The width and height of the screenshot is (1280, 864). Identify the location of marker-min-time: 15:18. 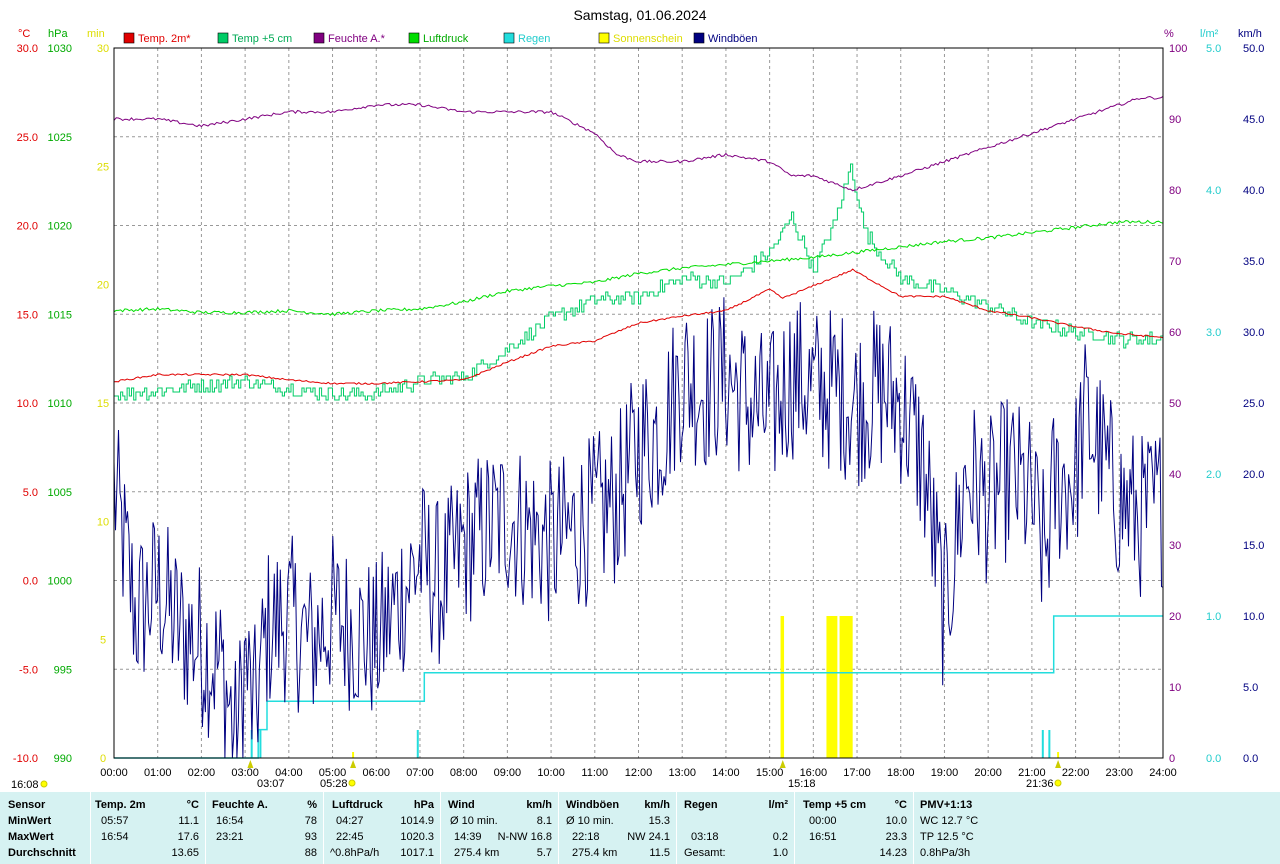
(802, 784).